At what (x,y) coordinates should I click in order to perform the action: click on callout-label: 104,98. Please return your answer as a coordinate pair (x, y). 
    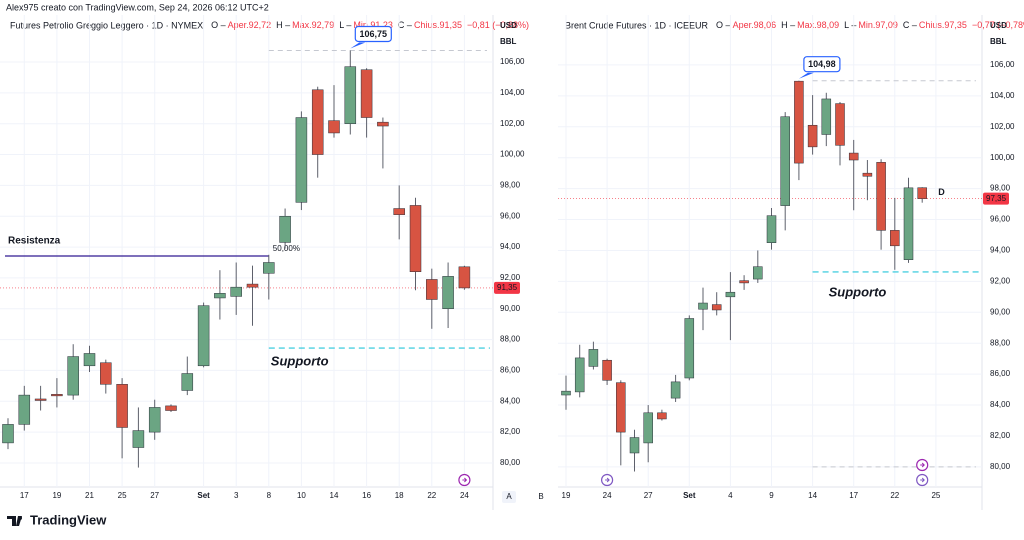
    Looking at the image, I should click on (822, 64).